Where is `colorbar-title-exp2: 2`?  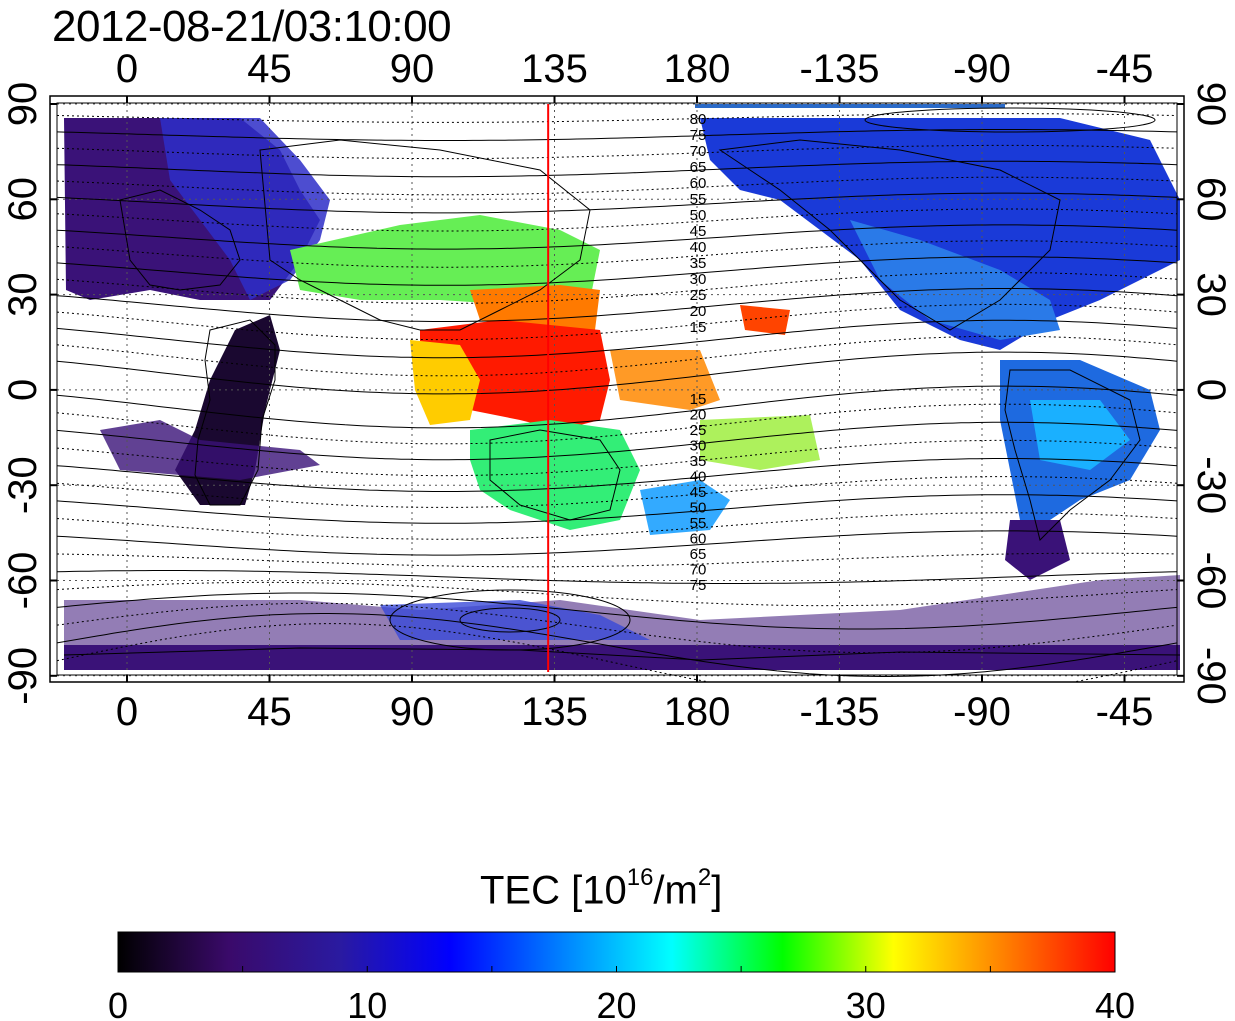 colorbar-title-exp2: 2 is located at coordinates (704, 877).